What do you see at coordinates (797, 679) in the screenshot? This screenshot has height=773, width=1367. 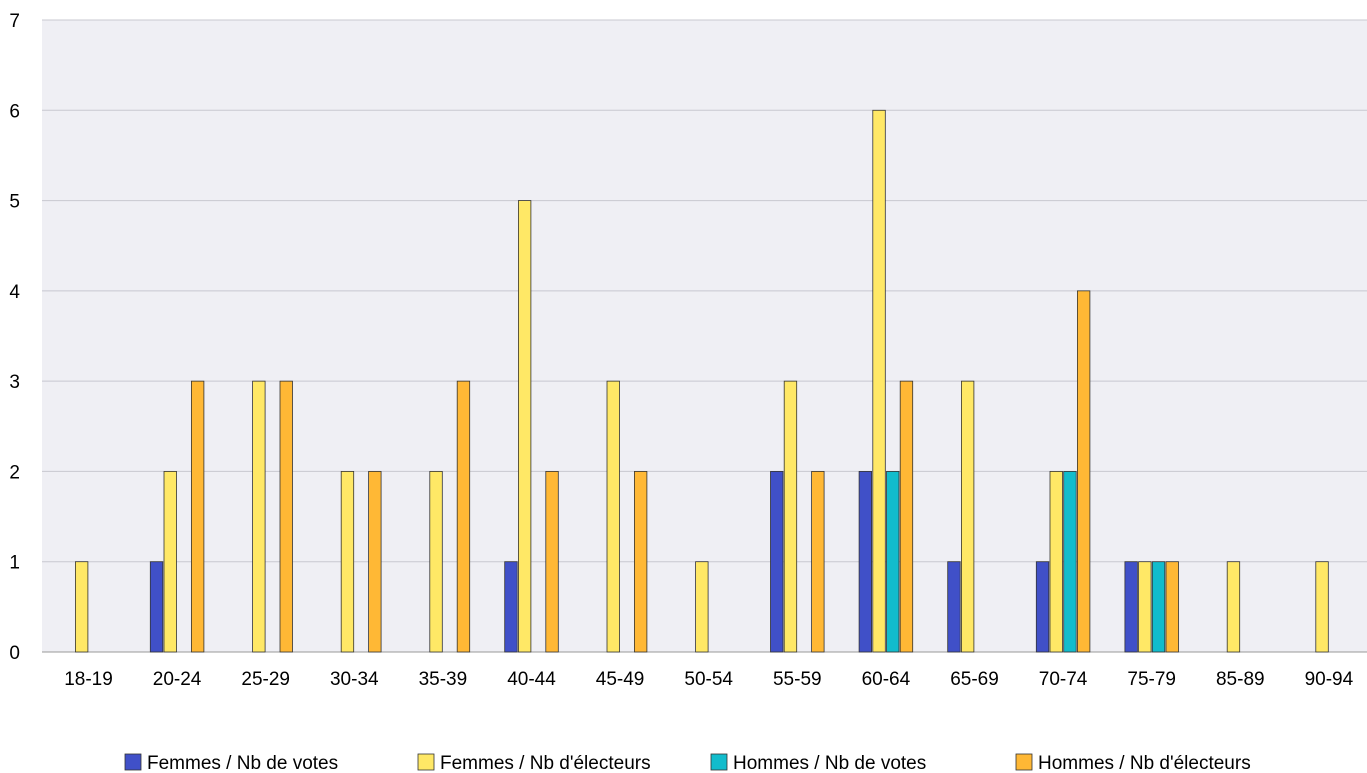 I see `x-tick-label: 55-59` at bounding box center [797, 679].